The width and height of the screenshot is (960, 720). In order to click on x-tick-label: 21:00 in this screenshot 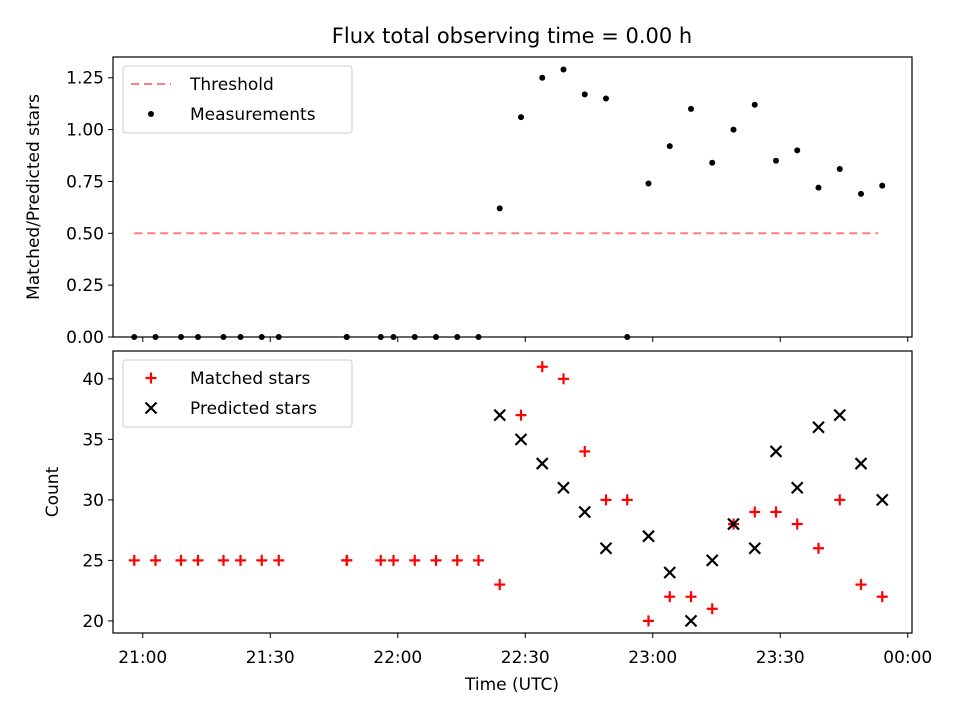, I will do `click(142, 658)`.